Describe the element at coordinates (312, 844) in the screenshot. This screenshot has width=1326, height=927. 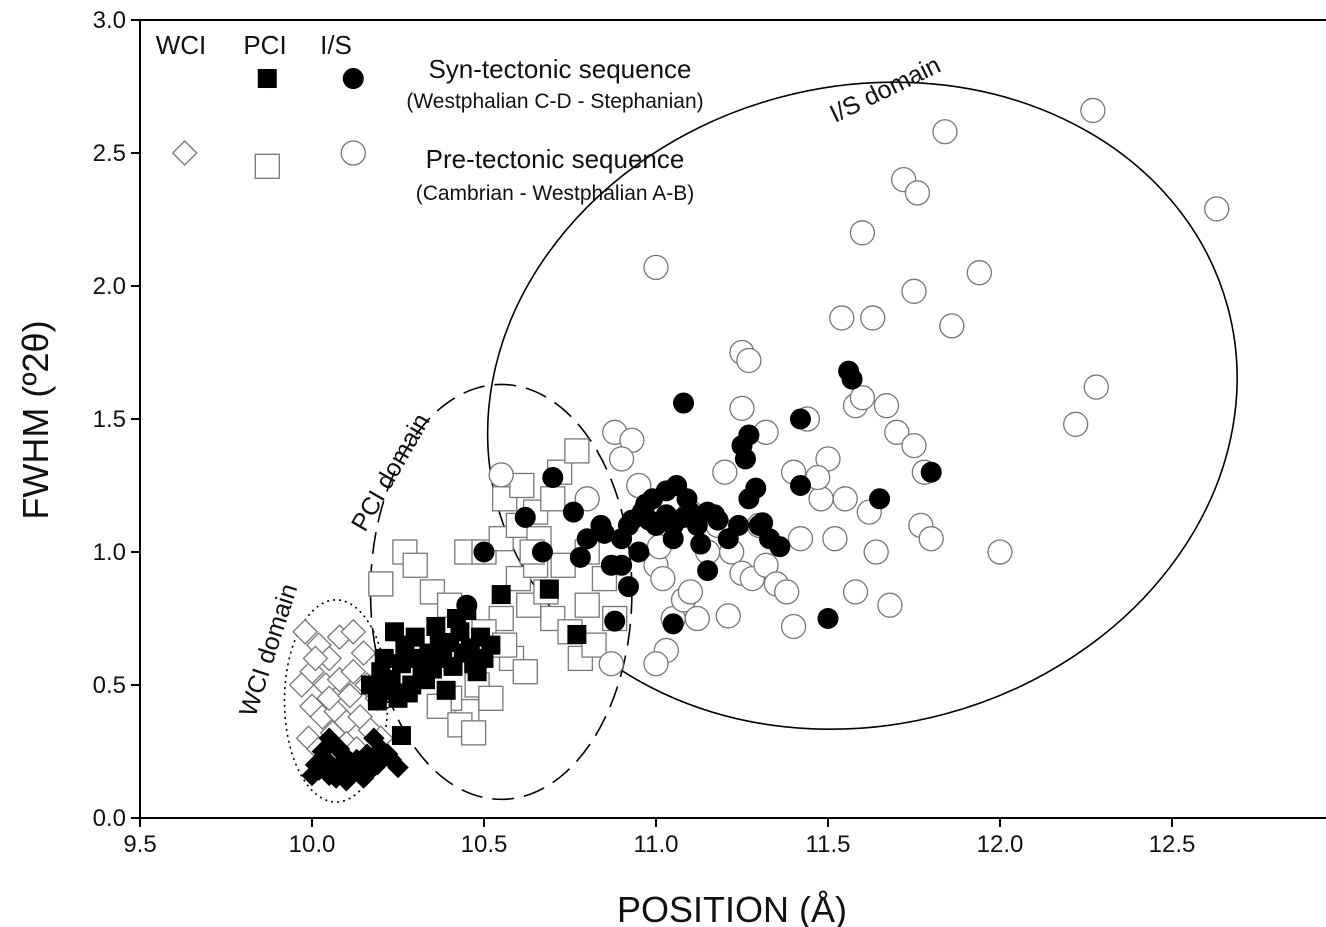
I see `x-tick-label: 10.0` at that location.